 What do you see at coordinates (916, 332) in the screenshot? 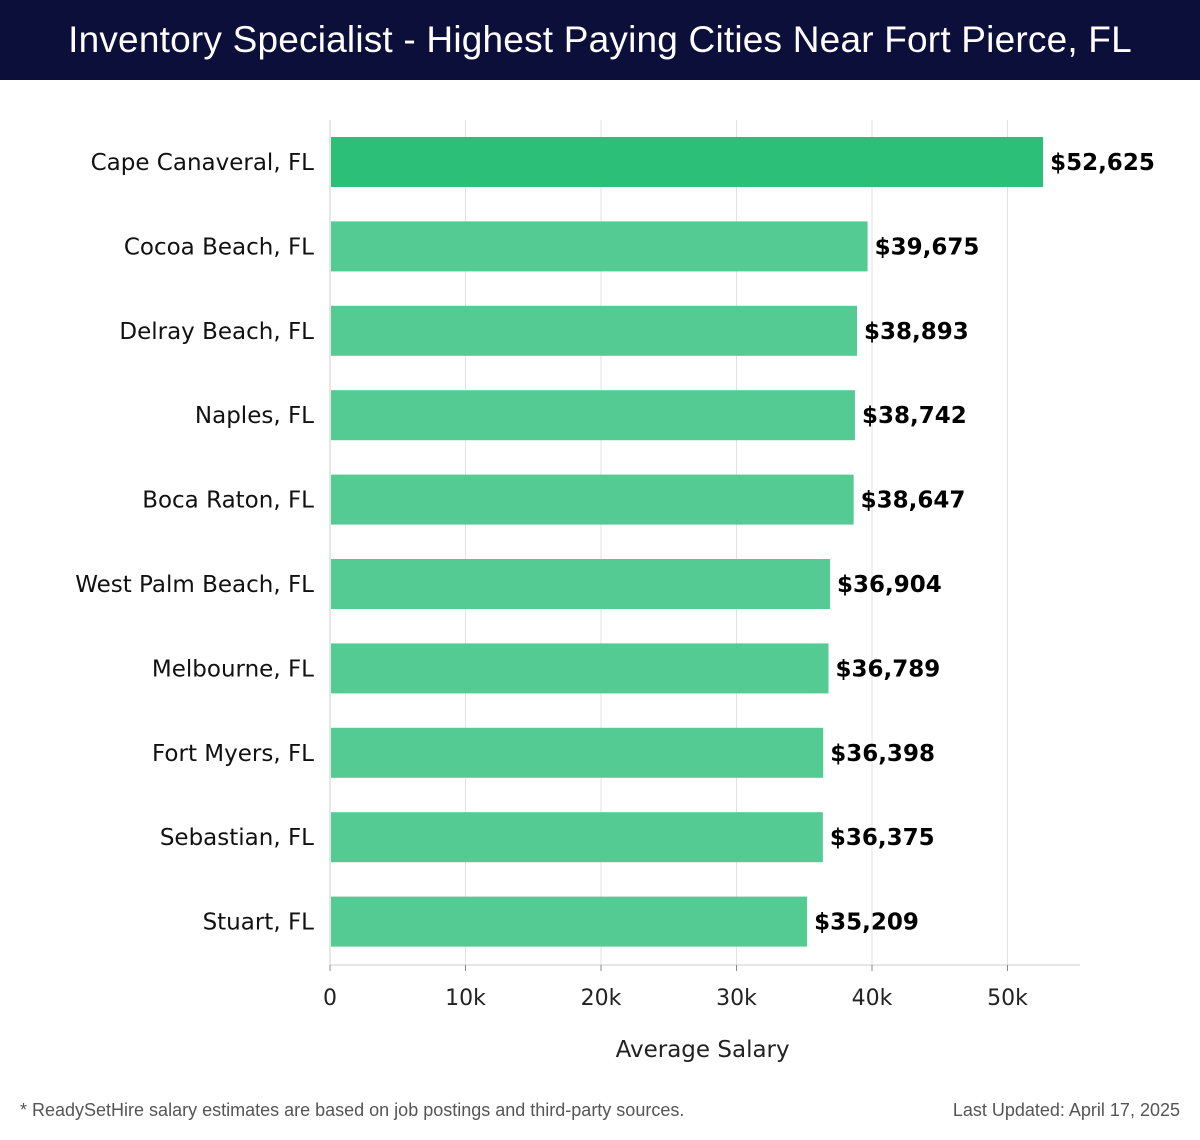
I see `value-label: $38,893` at bounding box center [916, 332].